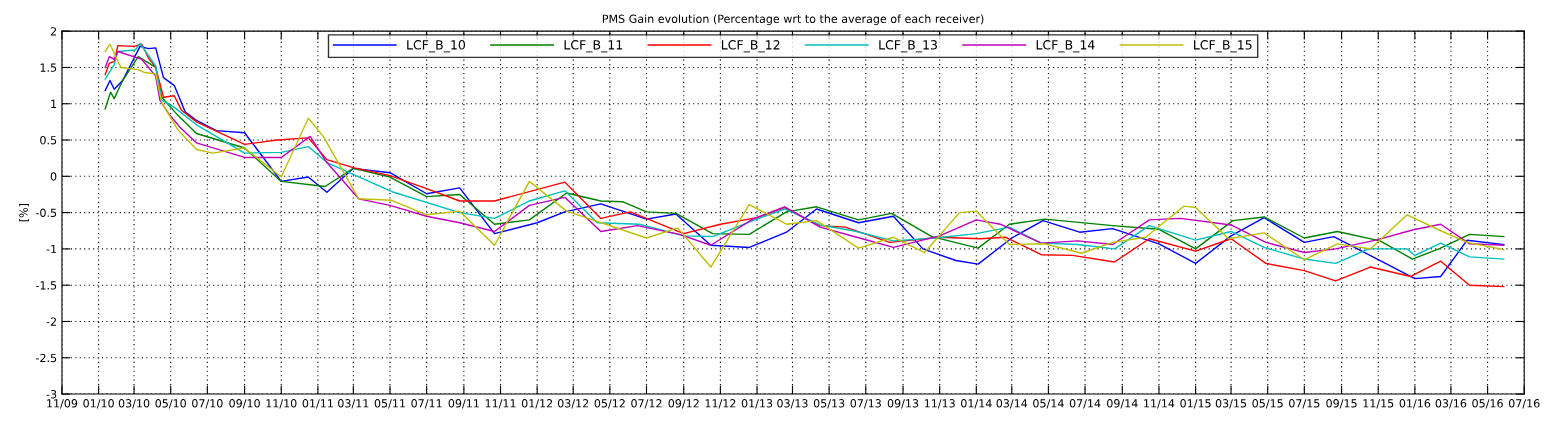 Image resolution: width=1549 pixels, height=421 pixels. I want to click on y-tick-label: -0.5, so click(46, 212).